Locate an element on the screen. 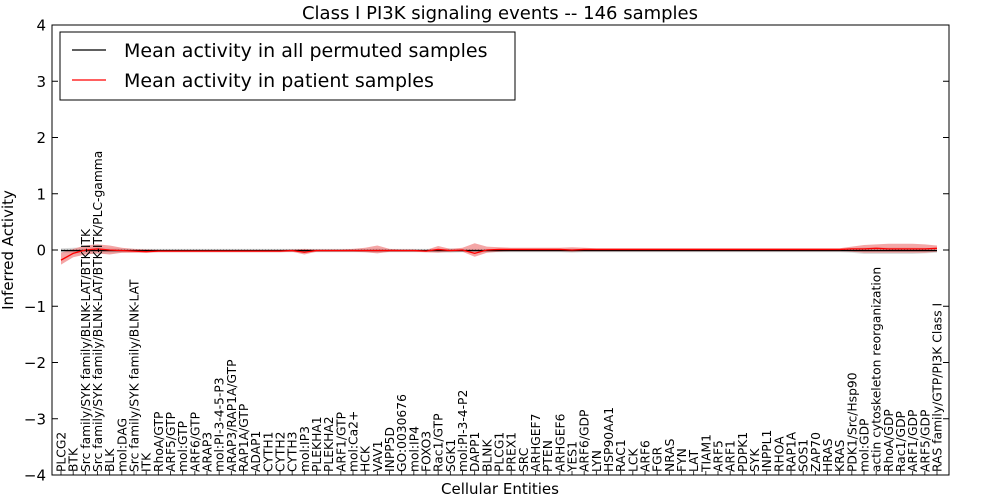 This screenshot has width=1000, height=500. x-tick-label: HCK is located at coordinates (366, 458).